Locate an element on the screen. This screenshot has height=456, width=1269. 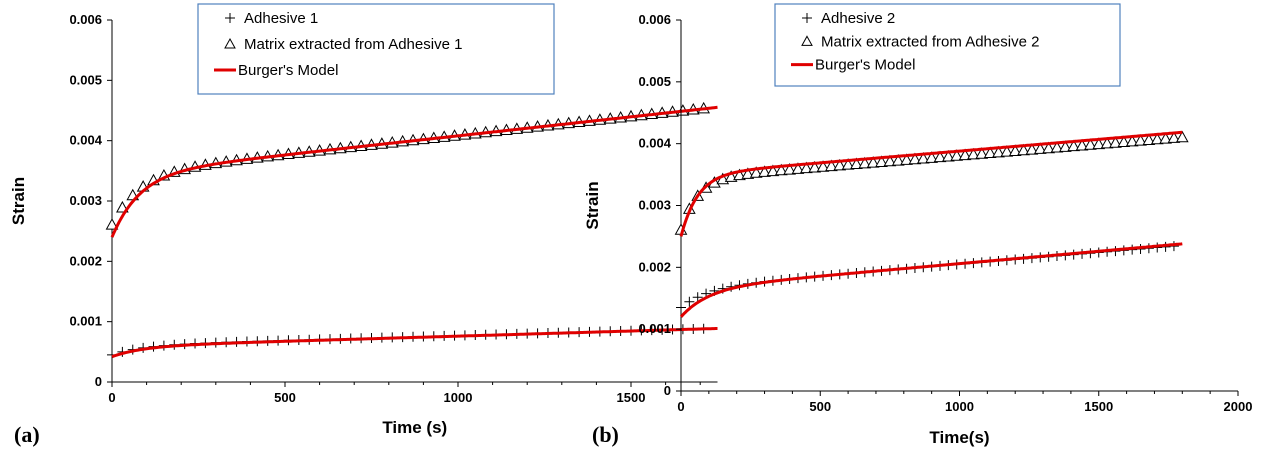
legend-box is located at coordinates (376, 49).